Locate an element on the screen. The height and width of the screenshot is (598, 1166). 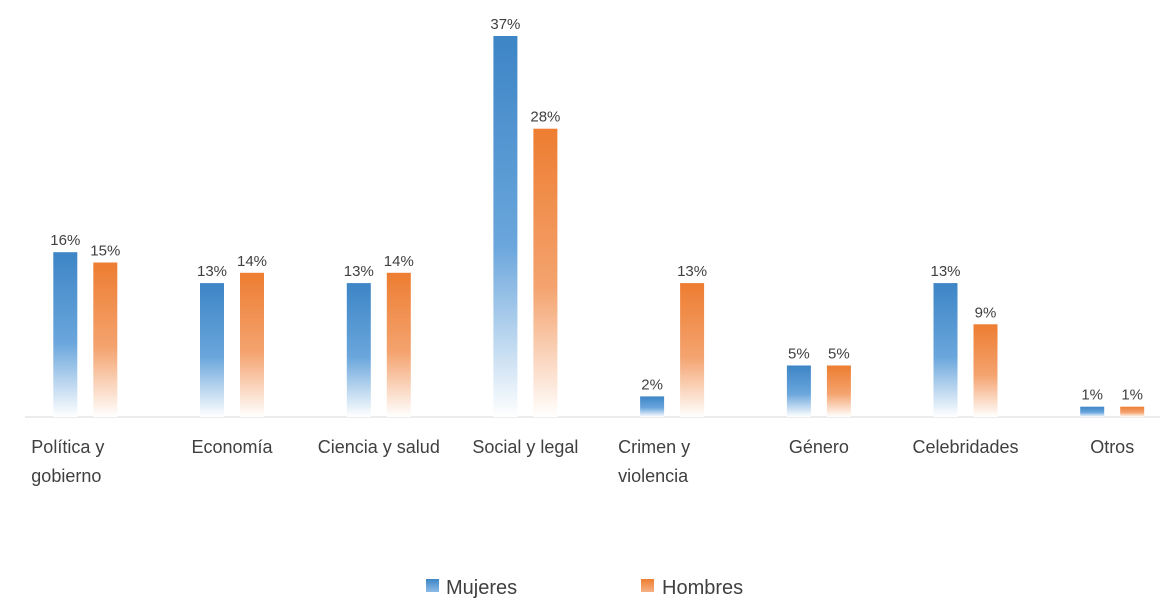
category-label-5-line-0: Género is located at coordinates (819, 447).